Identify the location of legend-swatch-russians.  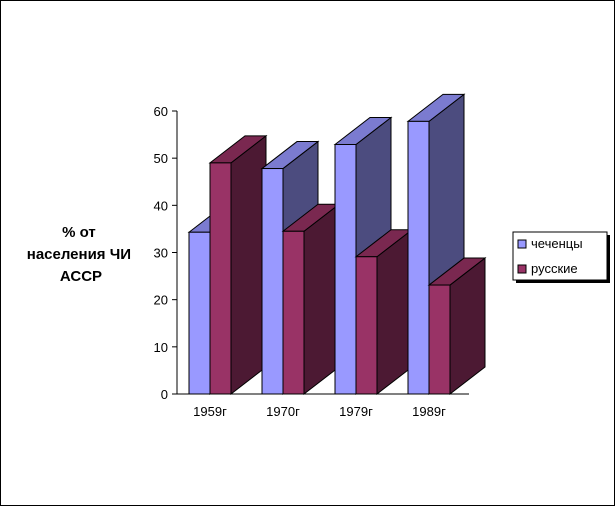
(522, 269).